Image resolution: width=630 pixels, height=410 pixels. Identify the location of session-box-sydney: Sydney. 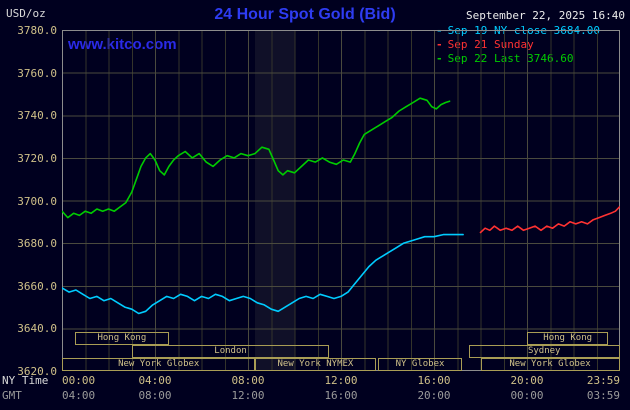
(544, 351).